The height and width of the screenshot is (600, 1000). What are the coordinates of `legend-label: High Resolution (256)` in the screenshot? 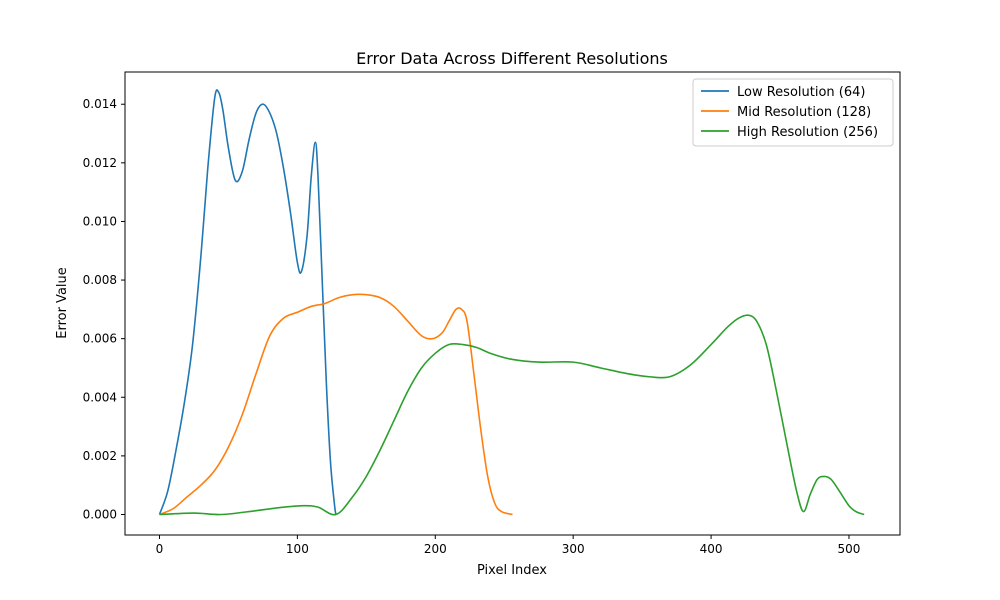 It's located at (807, 132).